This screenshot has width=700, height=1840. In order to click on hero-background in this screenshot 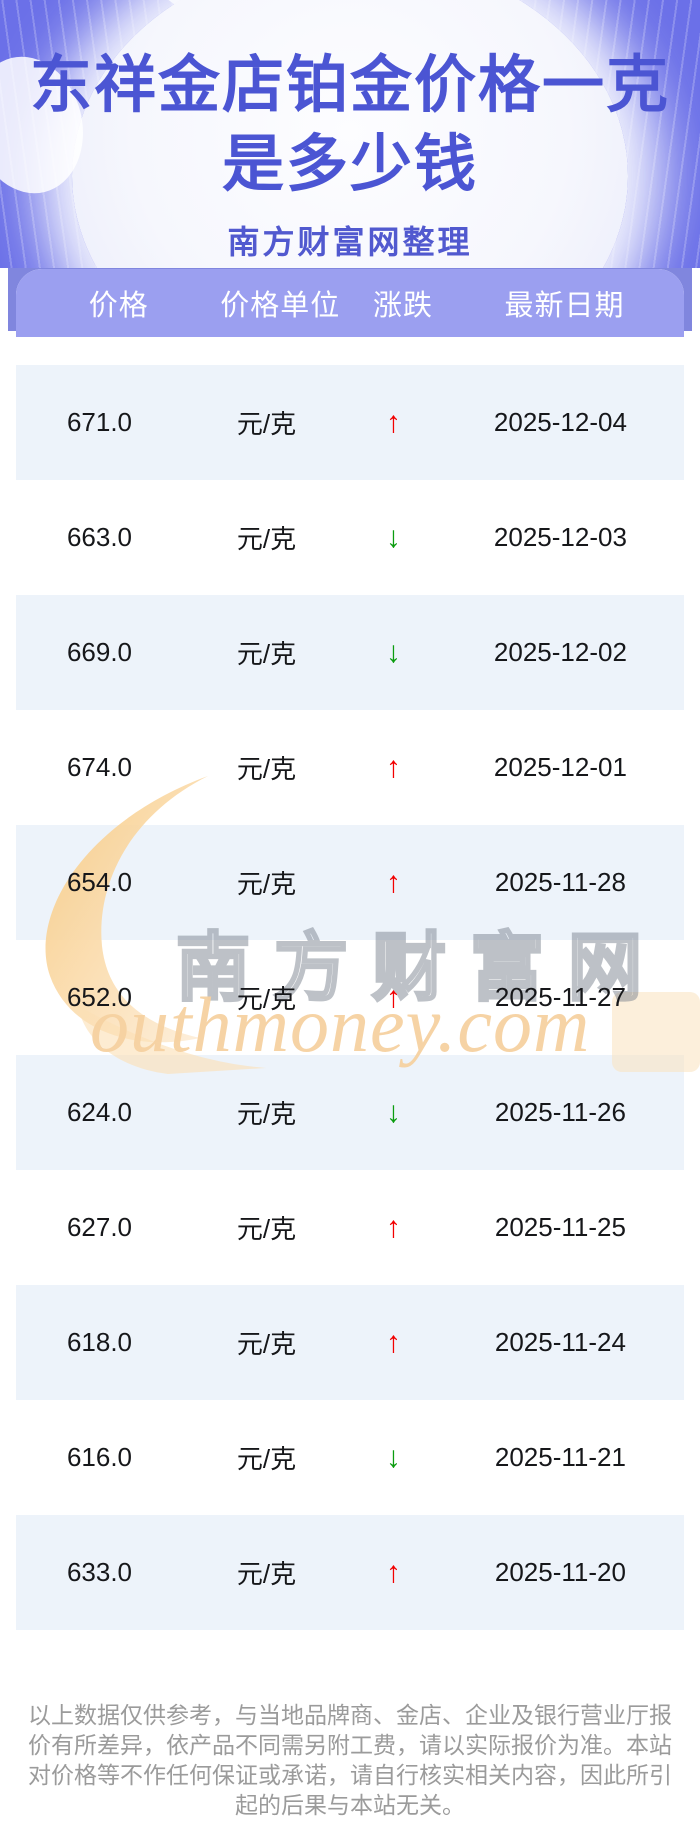, I will do `click(350, 134)`.